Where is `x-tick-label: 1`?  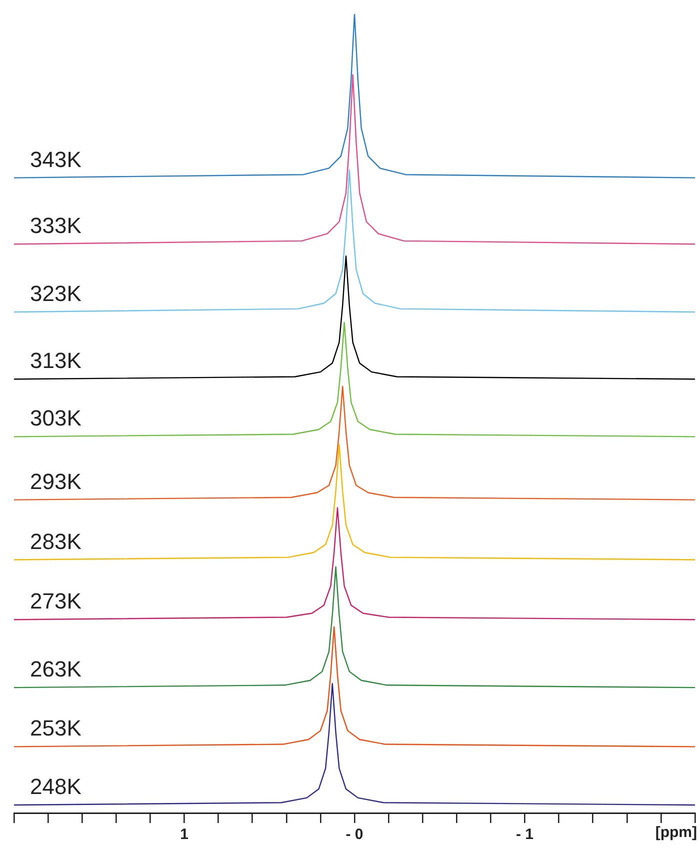 x-tick-label: 1 is located at coordinates (184, 835).